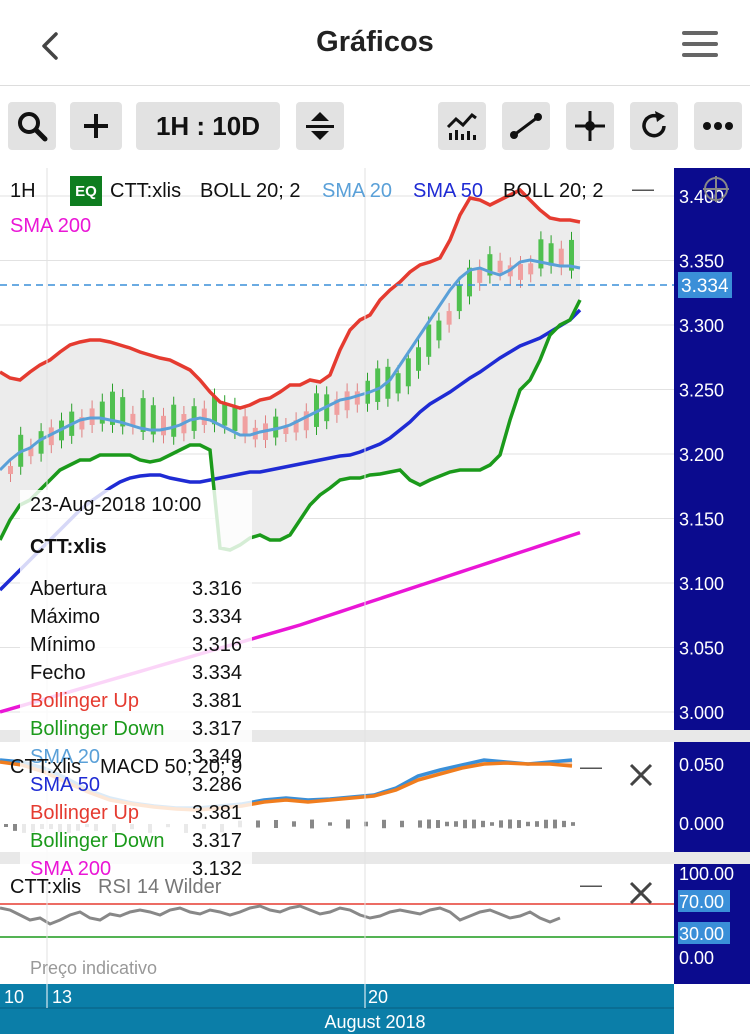 The image size is (750, 1034). Describe the element at coordinates (701, 765) in the screenshot. I see `macd-axis-label: 0.050` at that location.